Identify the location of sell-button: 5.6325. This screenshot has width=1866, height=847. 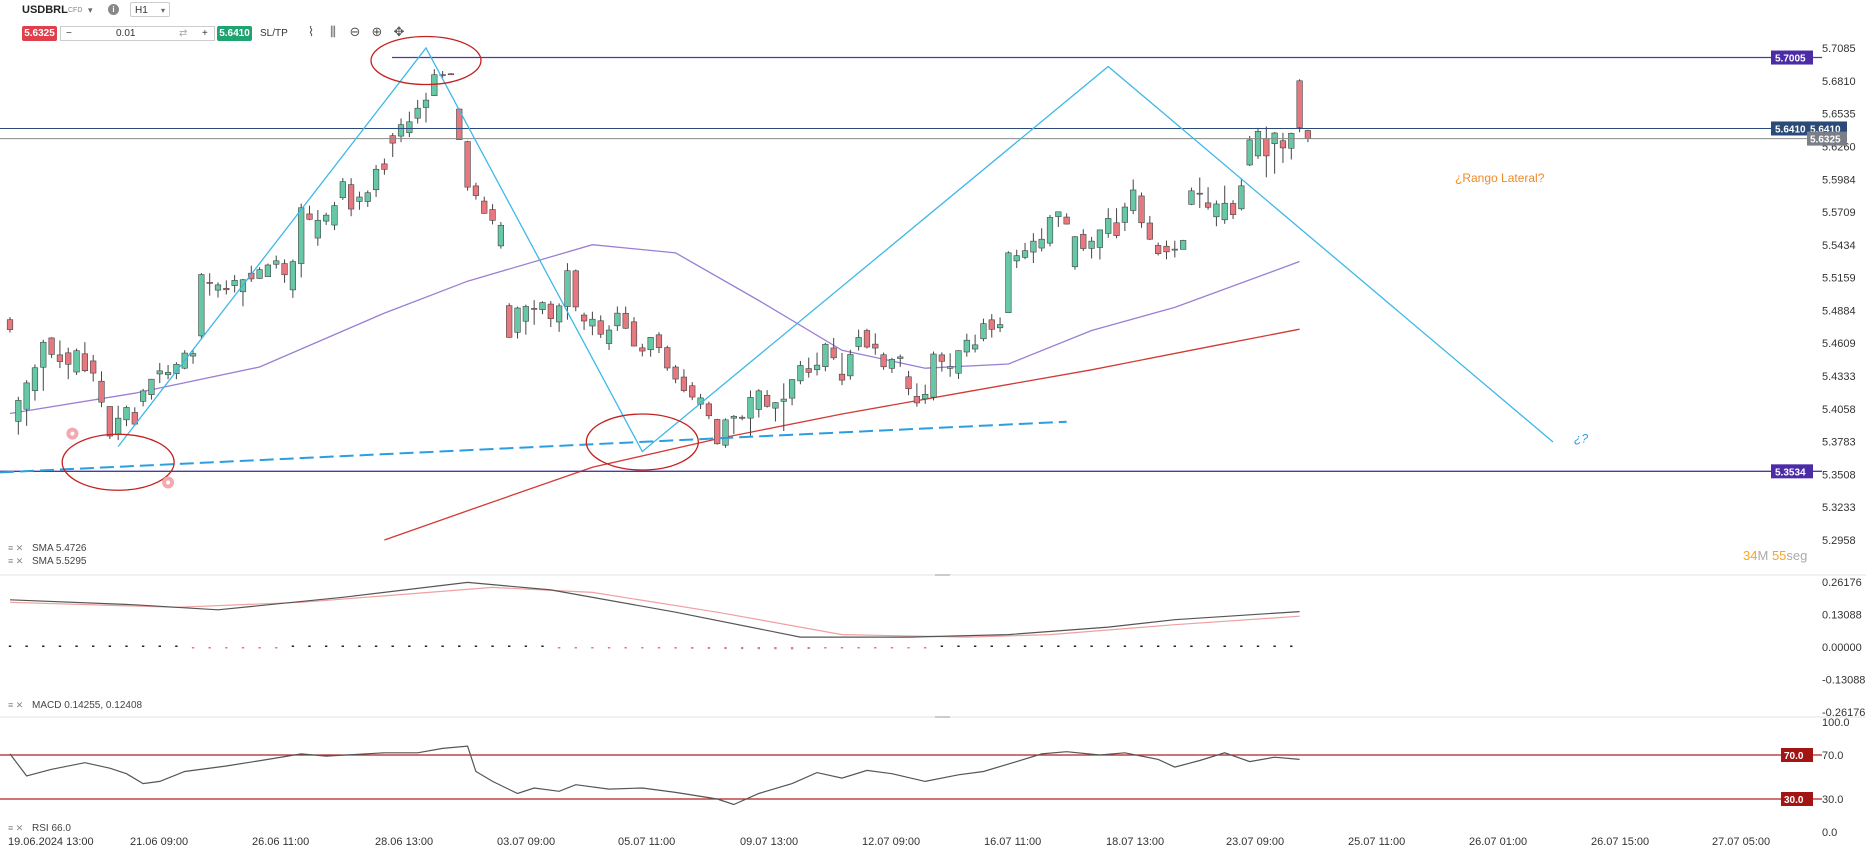
(39, 33).